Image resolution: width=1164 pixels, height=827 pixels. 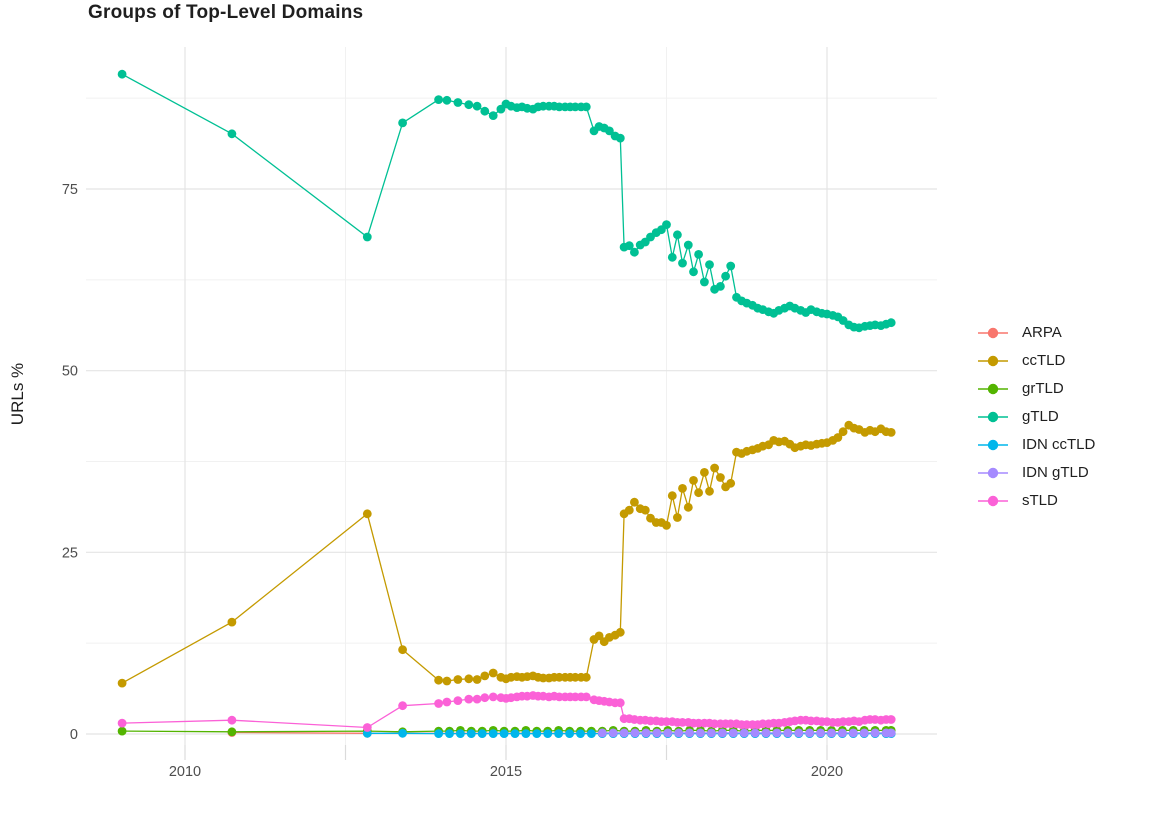 I want to click on legend-item-idn-cctld: IDN ccTLD, so click(x=1035, y=444).